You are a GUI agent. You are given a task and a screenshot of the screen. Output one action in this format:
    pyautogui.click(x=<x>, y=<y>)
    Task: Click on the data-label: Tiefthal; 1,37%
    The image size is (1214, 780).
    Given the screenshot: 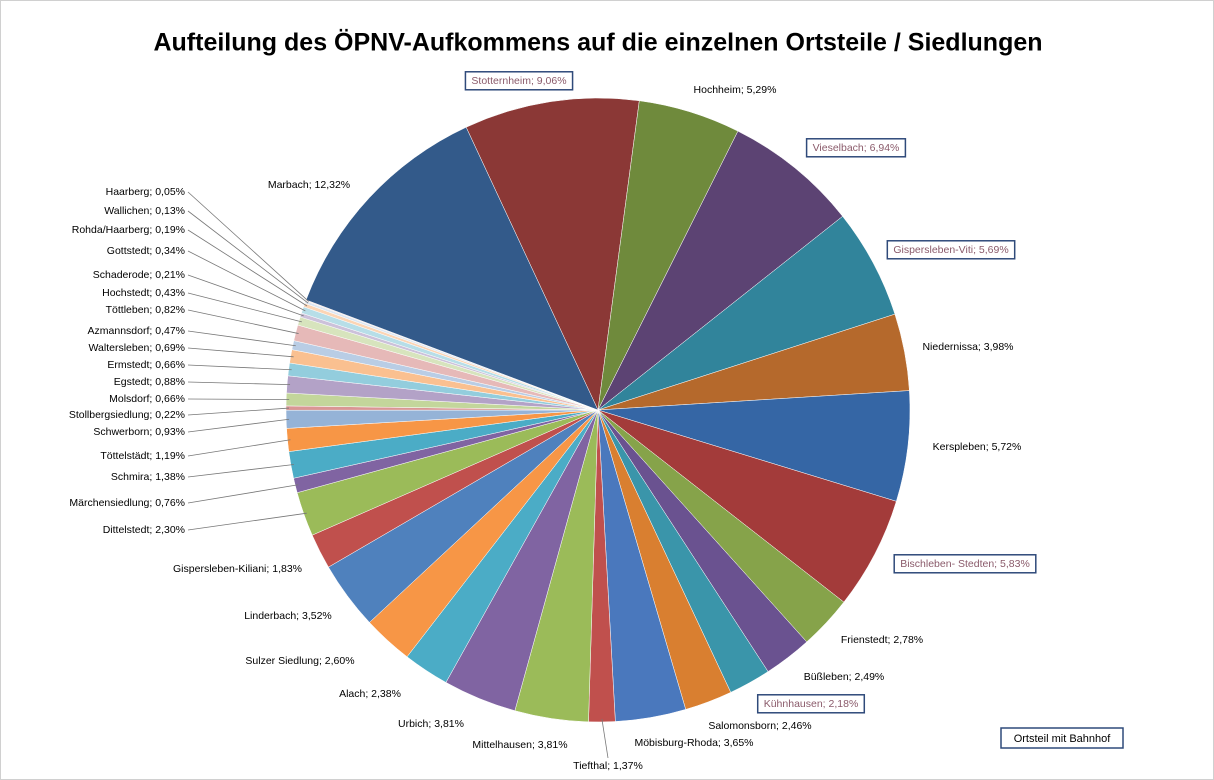 What is the action you would take?
    pyautogui.click(x=608, y=766)
    